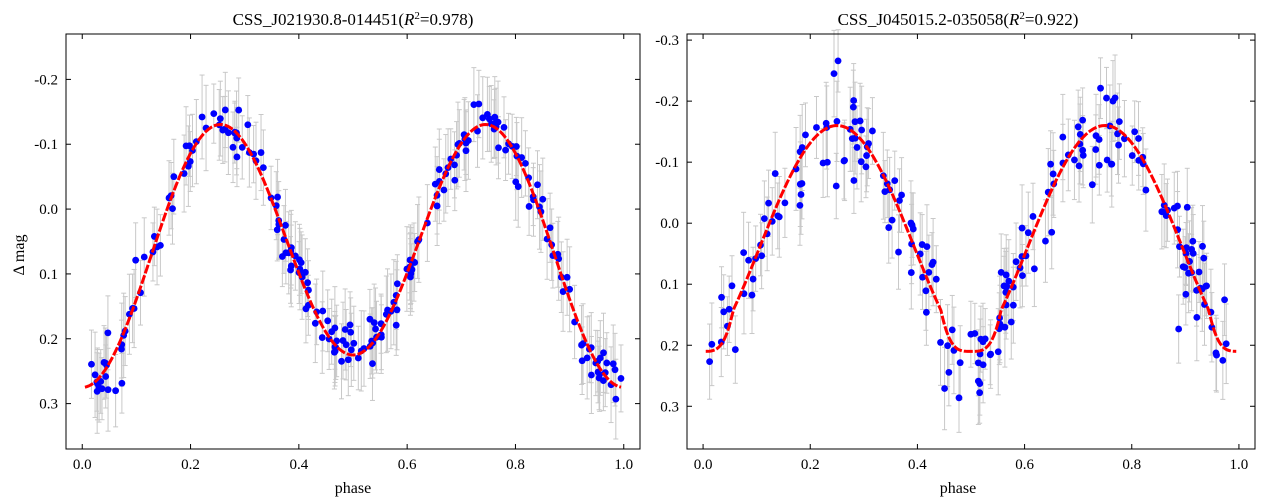 The image size is (1267, 504). I want to click on y-tick-label: 0.2, so click(48, 340).